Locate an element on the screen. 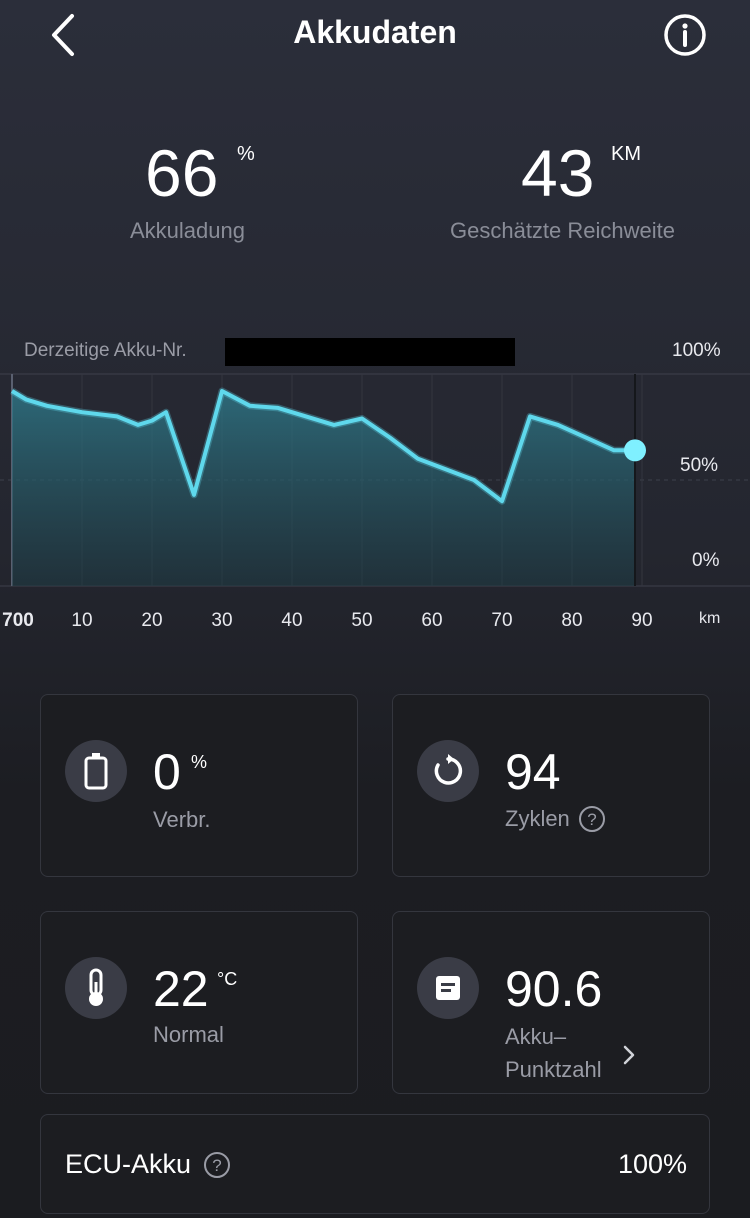  temperature-label: Normal is located at coordinates (188, 1034).